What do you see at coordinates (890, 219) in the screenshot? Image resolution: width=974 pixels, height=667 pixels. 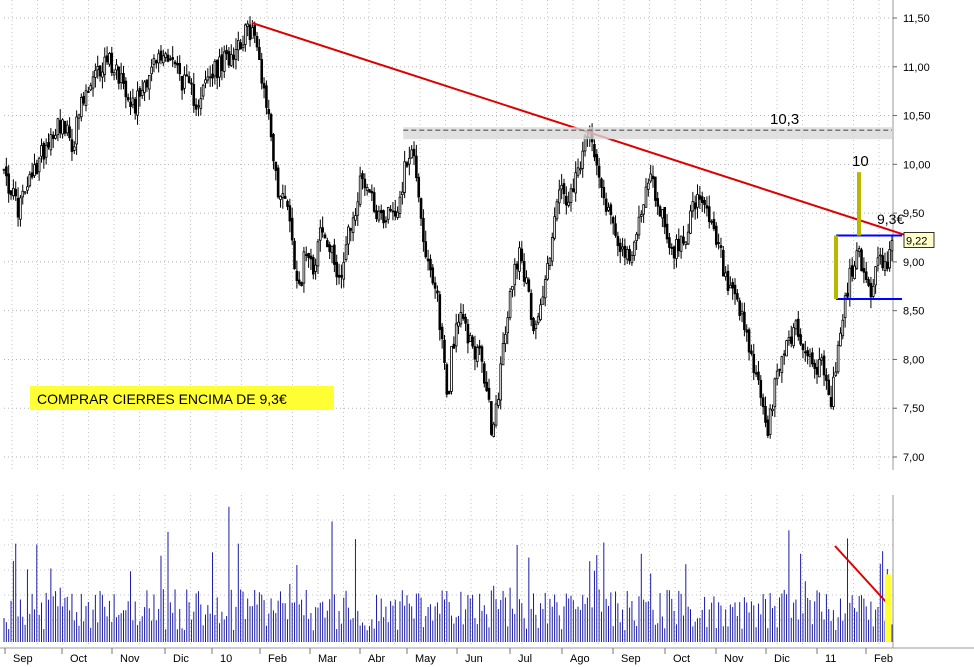 I see `breakout-label: 9,3€` at bounding box center [890, 219].